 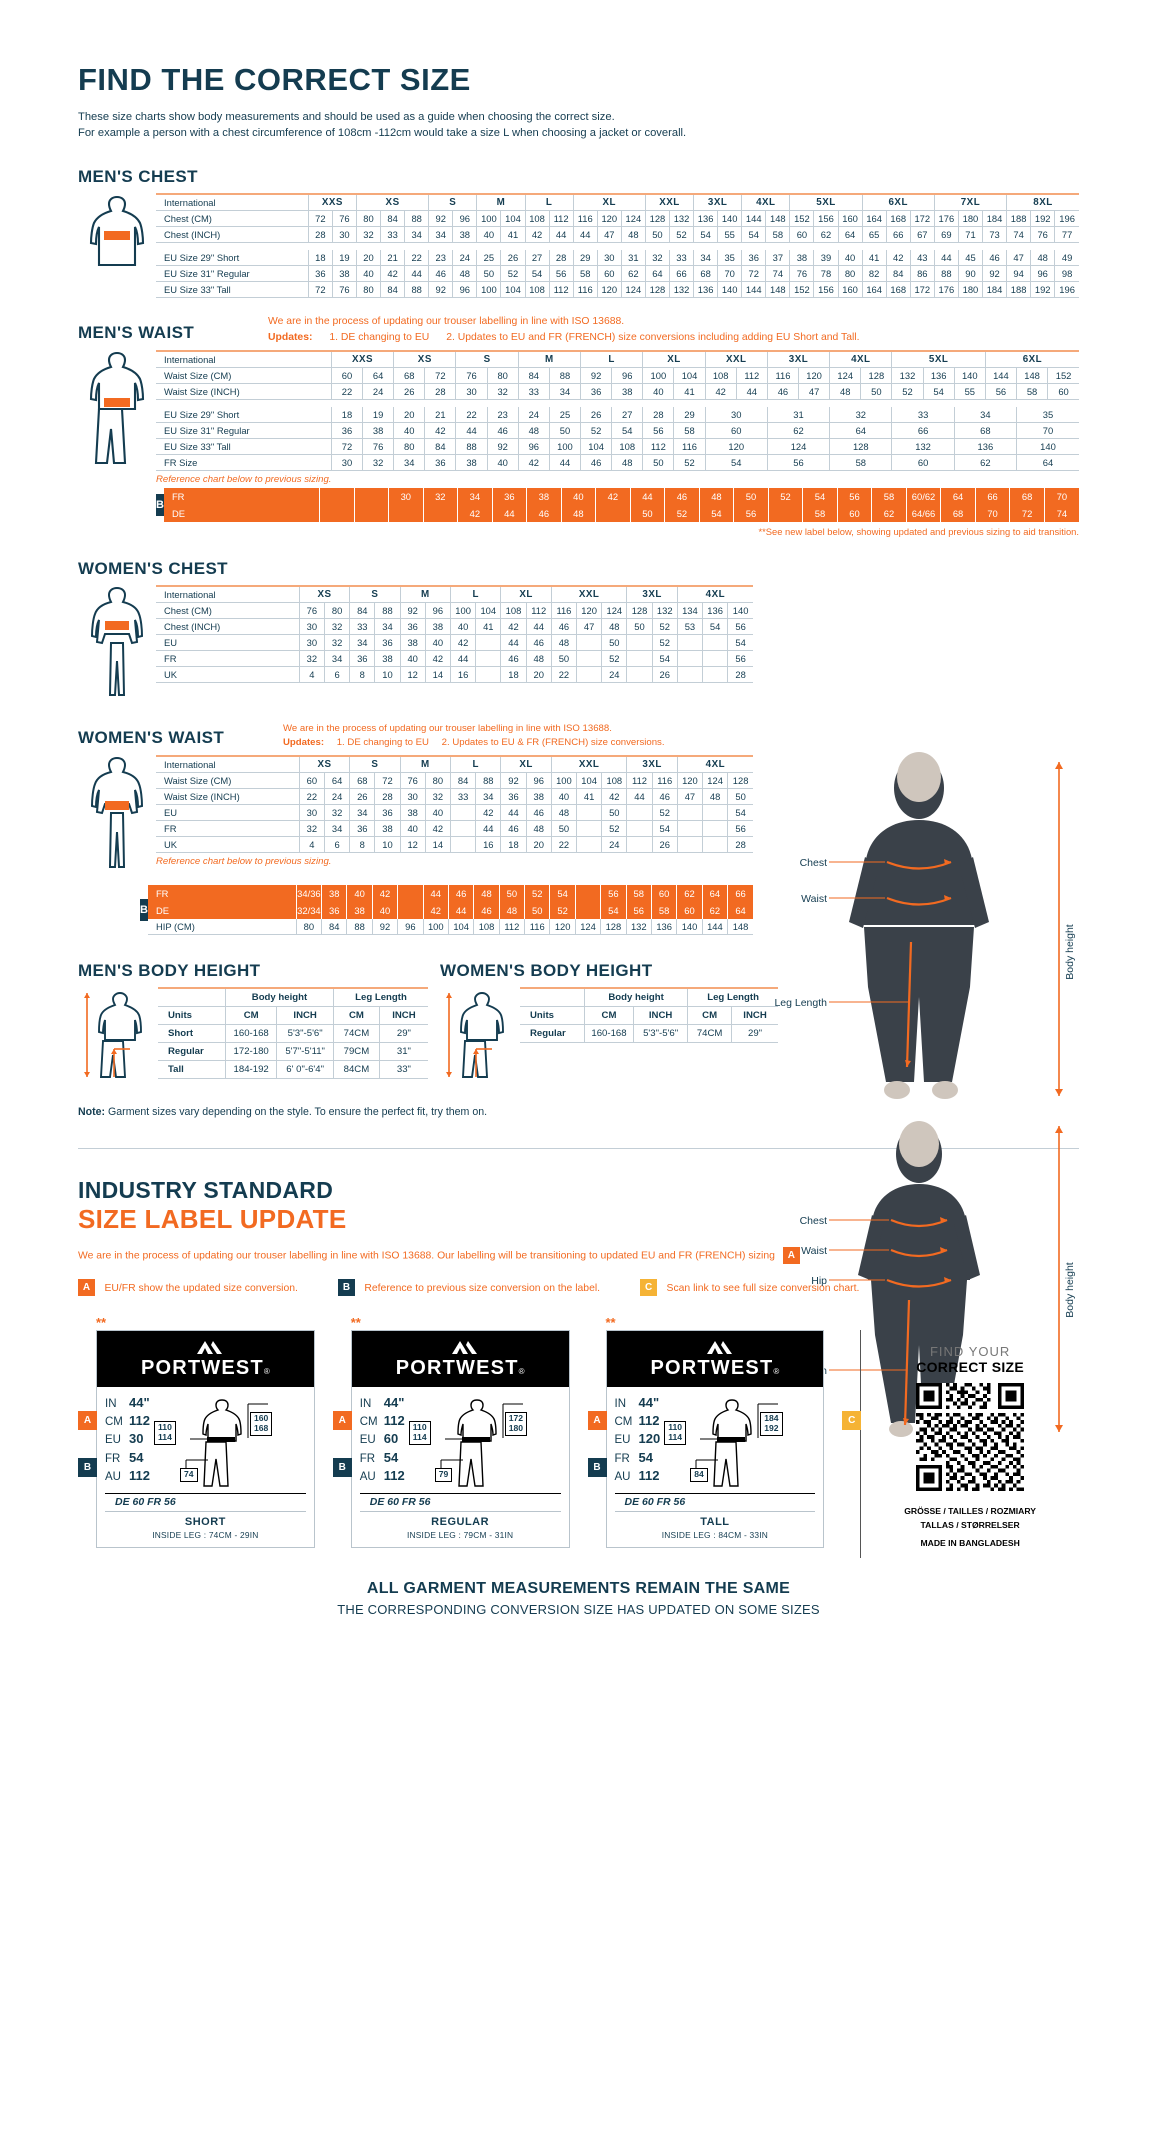 What do you see at coordinates (588, 764) in the screenshot?
I see `size-header: XXL` at bounding box center [588, 764].